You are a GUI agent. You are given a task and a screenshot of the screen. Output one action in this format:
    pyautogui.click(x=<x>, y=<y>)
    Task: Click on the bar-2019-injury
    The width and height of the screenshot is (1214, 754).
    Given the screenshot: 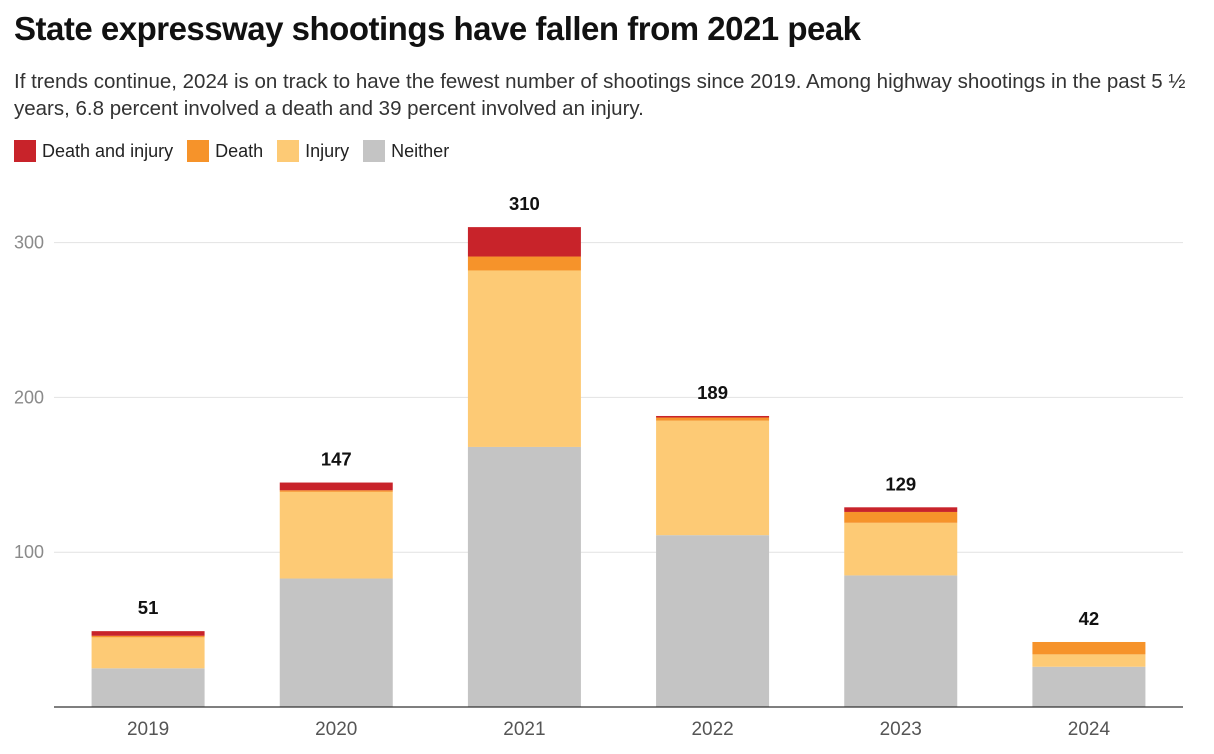 What is the action you would take?
    pyautogui.click(x=148, y=653)
    